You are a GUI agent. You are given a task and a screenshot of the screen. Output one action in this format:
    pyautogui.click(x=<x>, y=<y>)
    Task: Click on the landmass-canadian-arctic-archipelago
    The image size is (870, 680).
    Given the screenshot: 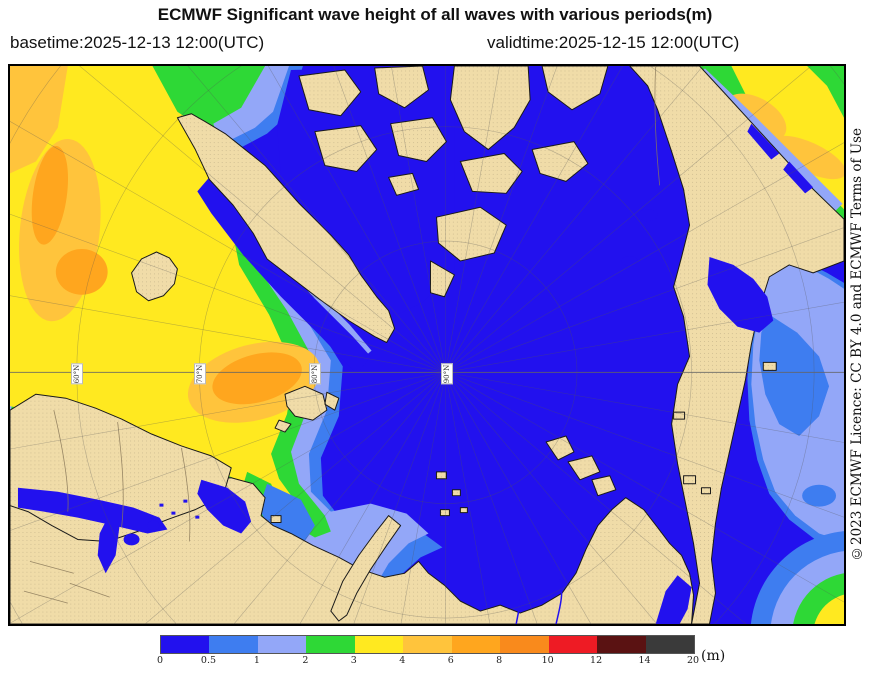 What is the action you would take?
    pyautogui.click(x=453, y=182)
    